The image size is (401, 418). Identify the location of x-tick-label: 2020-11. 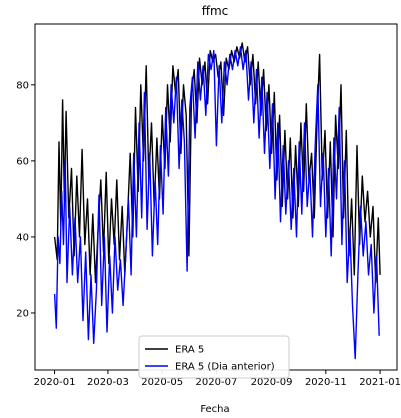
(326, 382).